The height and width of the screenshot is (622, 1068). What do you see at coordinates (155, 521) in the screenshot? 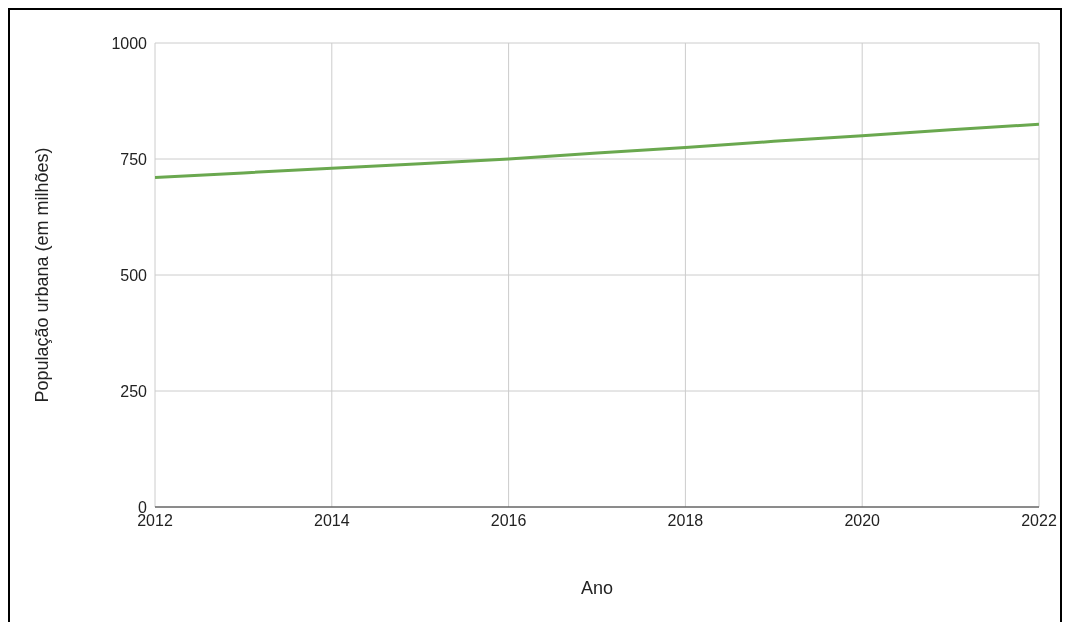
I see `x-tick-label: 2012` at bounding box center [155, 521].